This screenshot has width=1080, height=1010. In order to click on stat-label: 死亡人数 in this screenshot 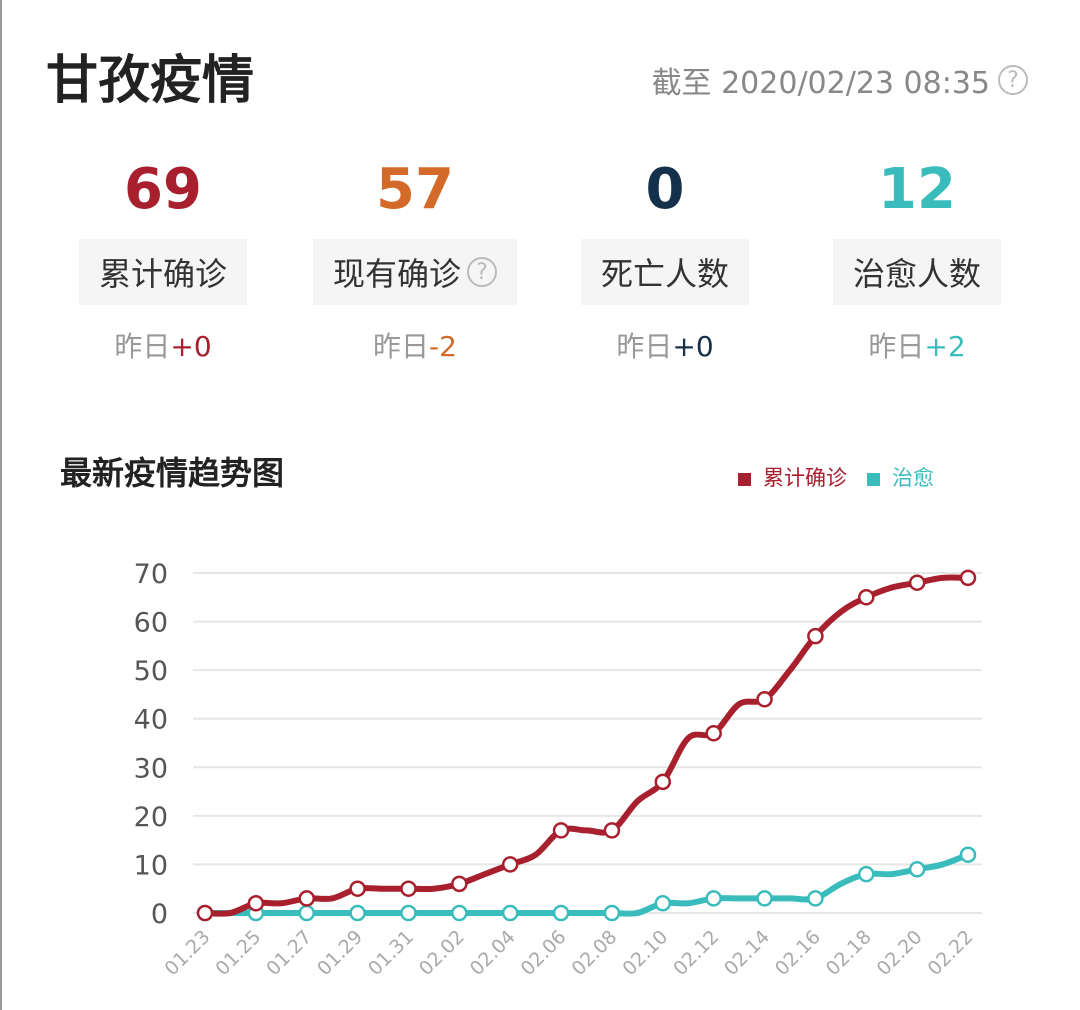, I will do `click(664, 272)`.